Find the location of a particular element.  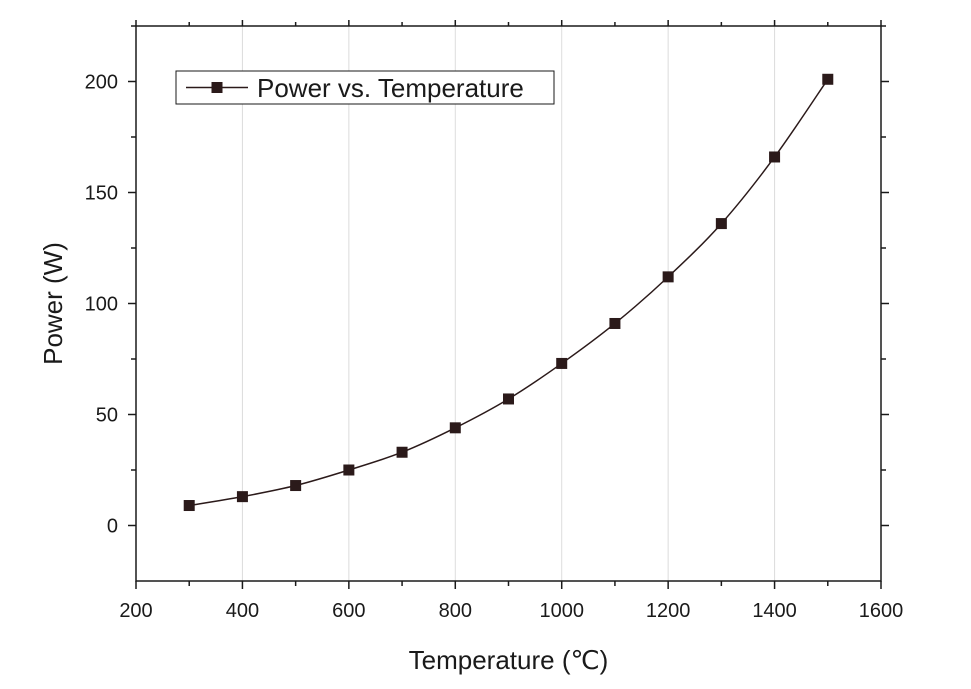

x-axis-title: Temperature (℃) is located at coordinates (509, 660).